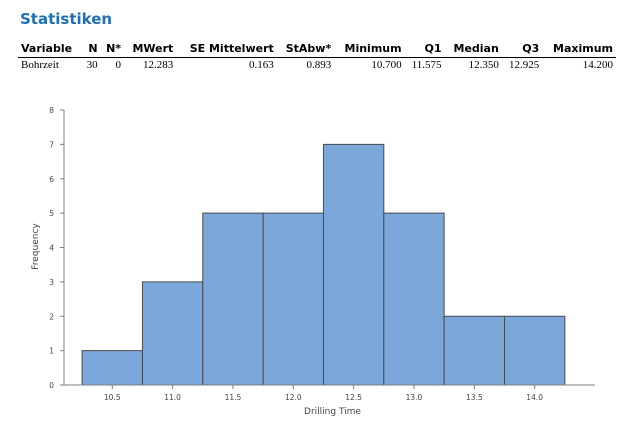 This screenshot has width=630, height=431. What do you see at coordinates (36, 246) in the screenshot?
I see `y-axis-label: Frequency` at bounding box center [36, 246].